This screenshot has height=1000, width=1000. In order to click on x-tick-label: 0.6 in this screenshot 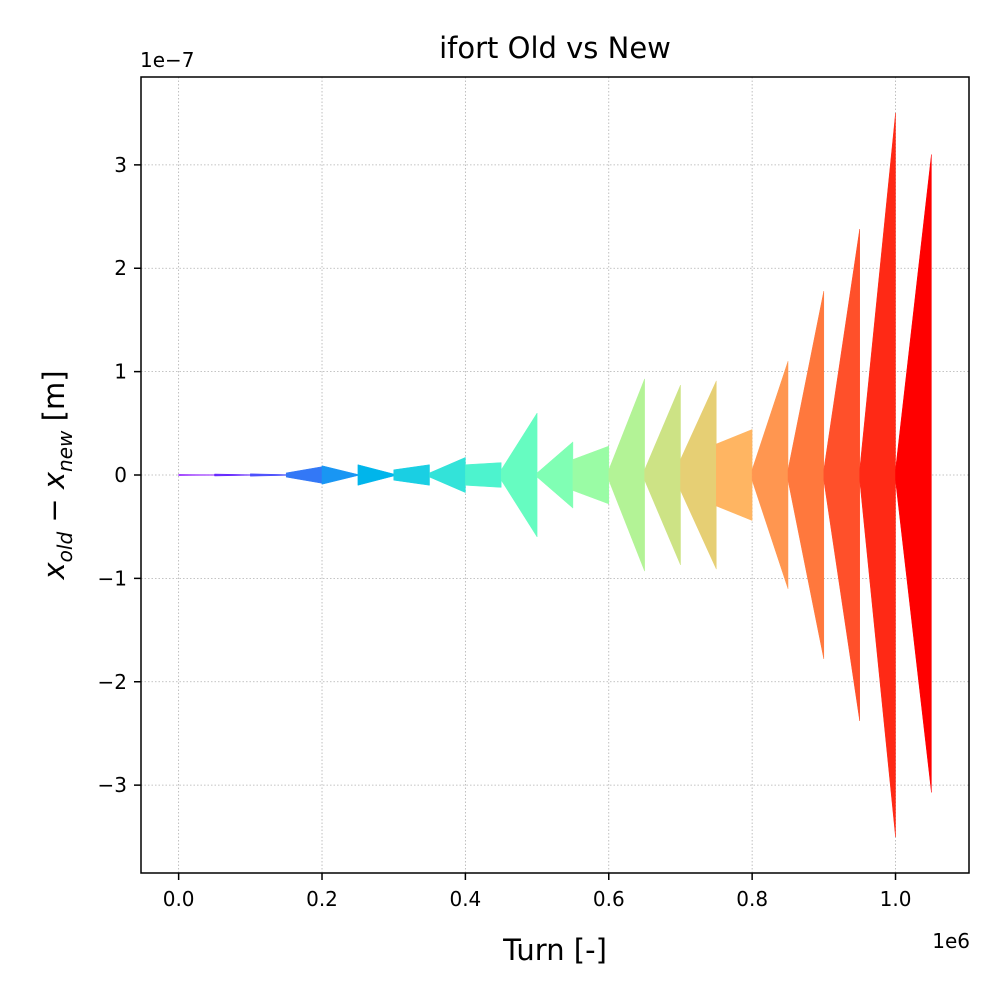, I will do `click(609, 899)`.